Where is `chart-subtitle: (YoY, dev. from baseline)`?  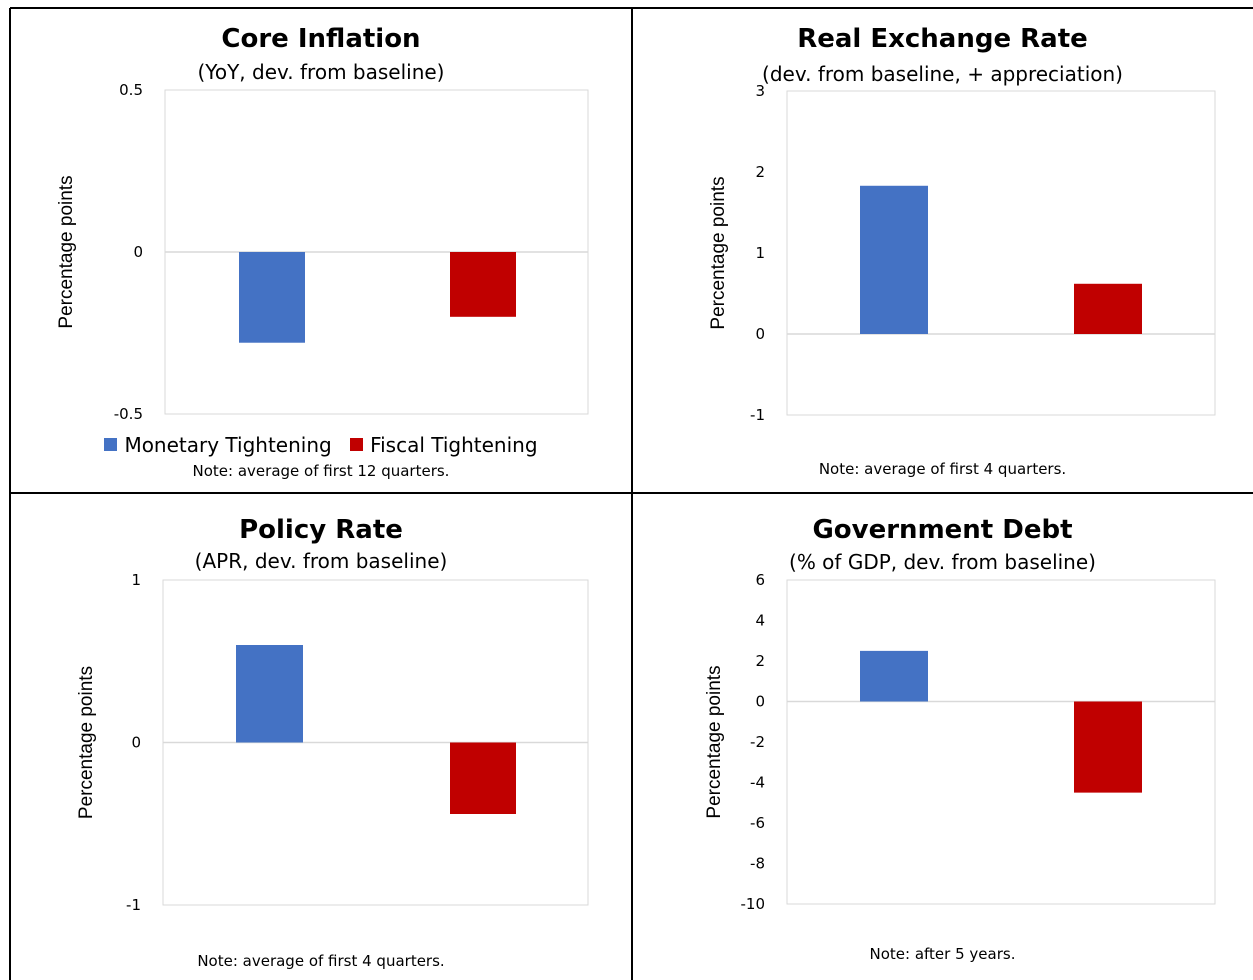 chart-subtitle: (YoY, dev. from baseline) is located at coordinates (321, 72).